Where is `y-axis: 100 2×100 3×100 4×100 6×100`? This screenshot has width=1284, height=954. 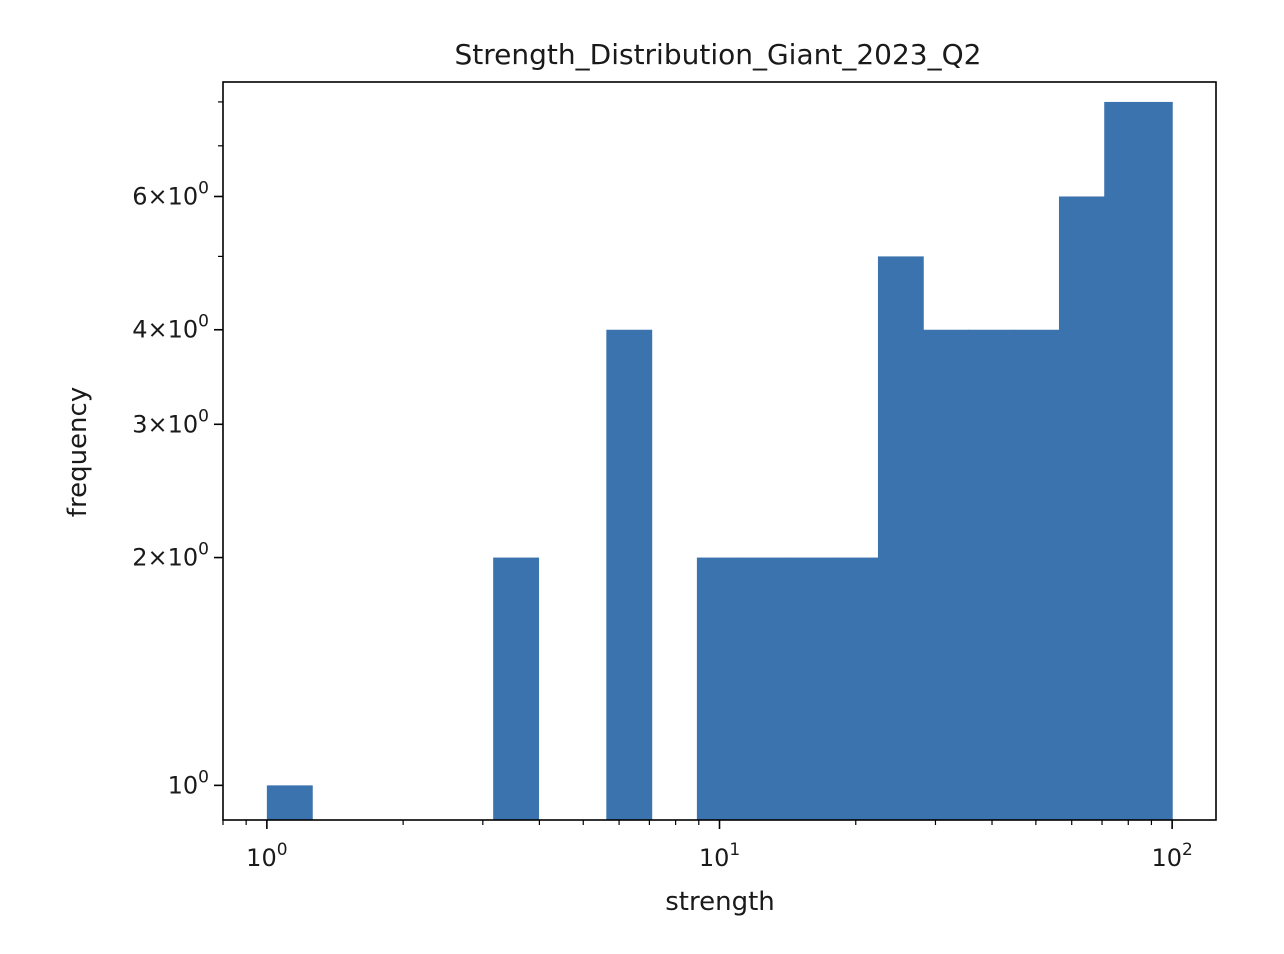 y-axis: 100 2×100 3×100 4×100 6×100 is located at coordinates (177, 450).